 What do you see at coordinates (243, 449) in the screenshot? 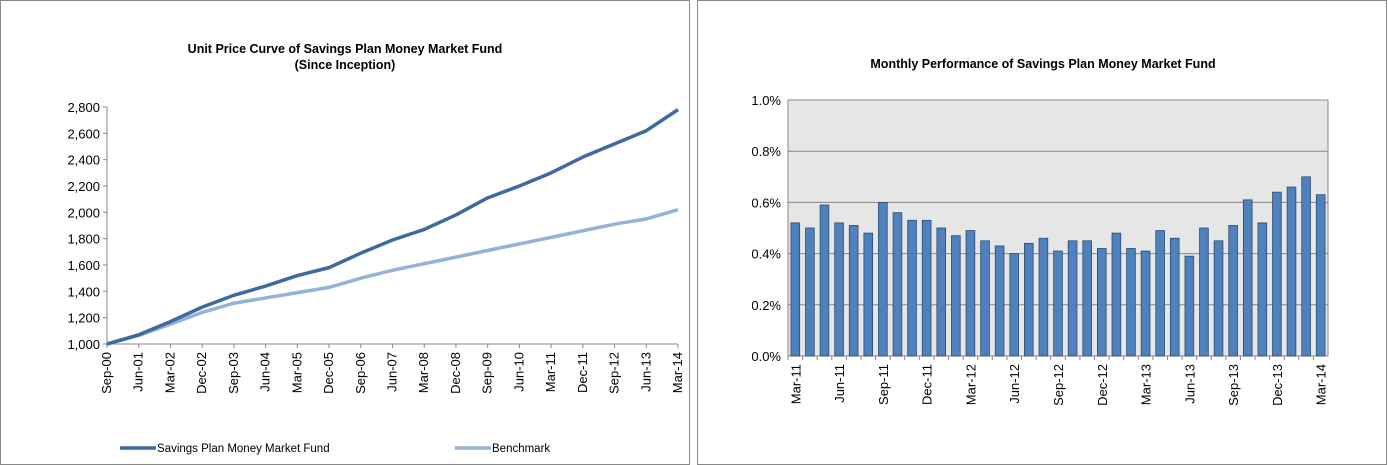
I see `legend-label: Savings Plan Money Market Fund` at bounding box center [243, 449].